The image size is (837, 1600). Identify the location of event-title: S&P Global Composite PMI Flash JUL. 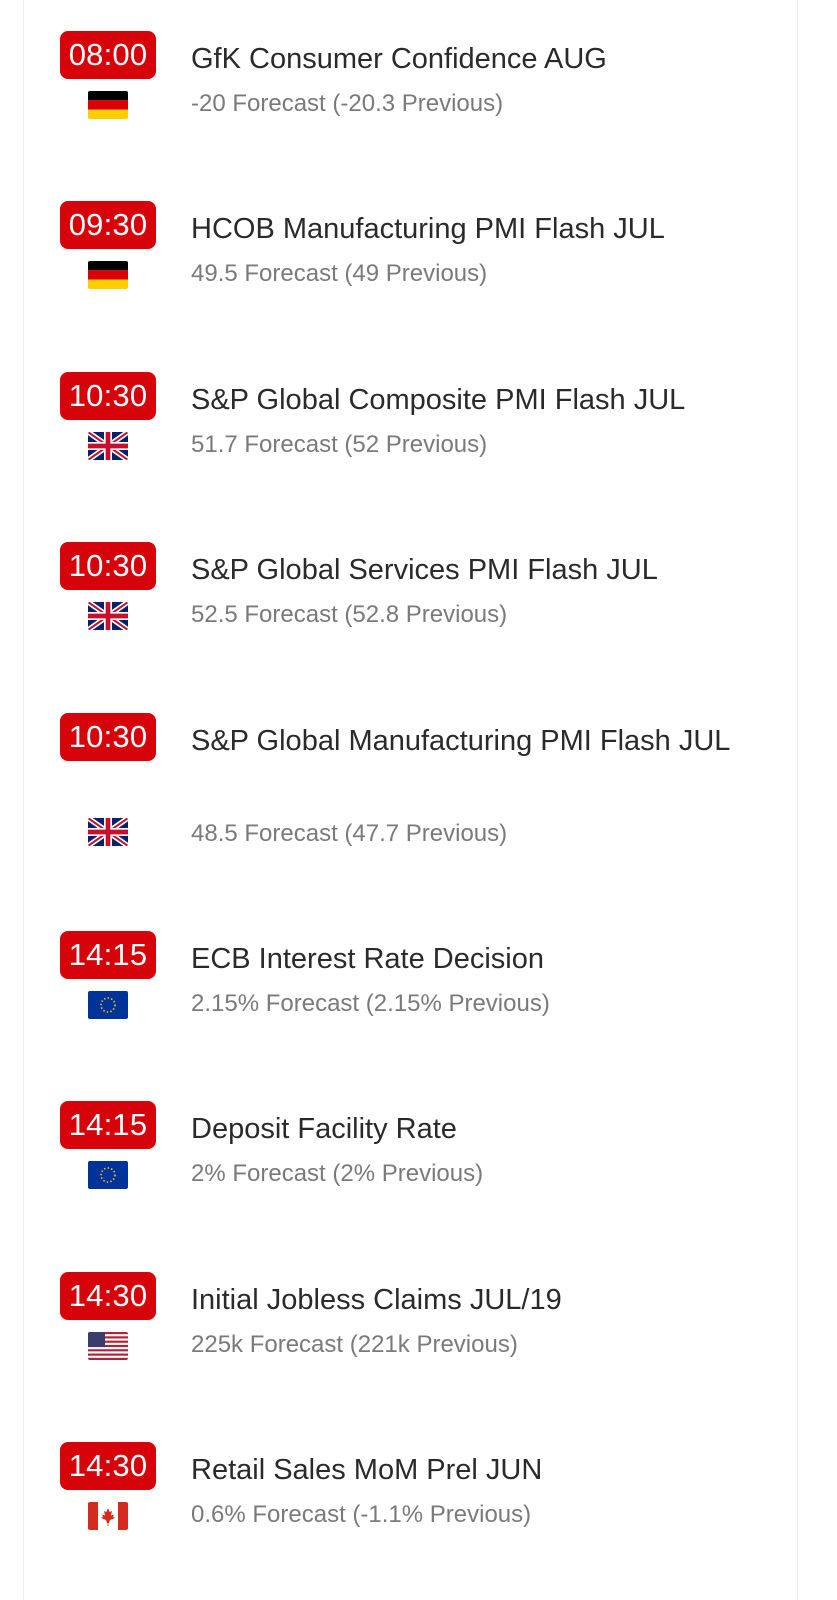
(438, 400).